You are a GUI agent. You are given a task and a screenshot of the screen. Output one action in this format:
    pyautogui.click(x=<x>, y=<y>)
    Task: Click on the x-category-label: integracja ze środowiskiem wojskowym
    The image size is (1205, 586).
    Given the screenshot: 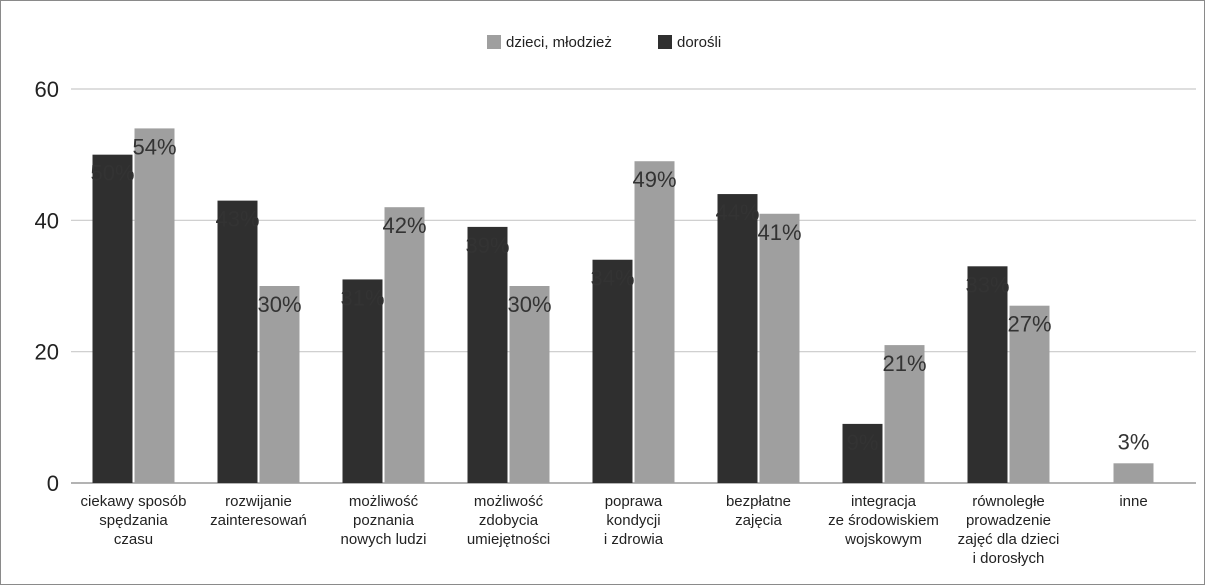 What is the action you would take?
    pyautogui.click(x=883, y=520)
    